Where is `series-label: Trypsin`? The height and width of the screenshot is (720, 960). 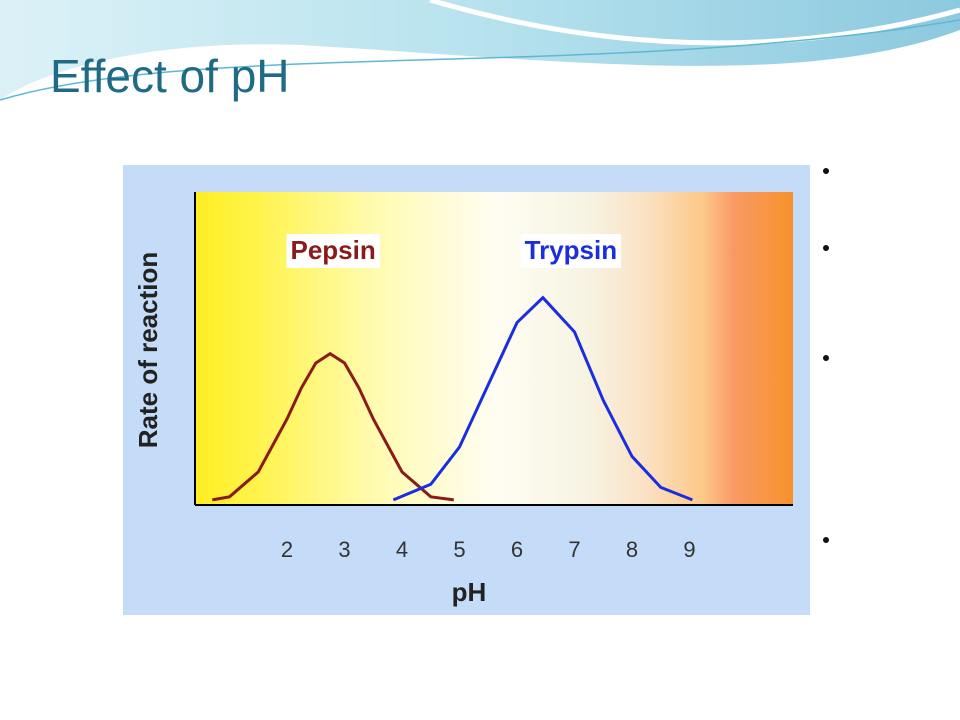
series-label: Trypsin is located at coordinates (571, 250).